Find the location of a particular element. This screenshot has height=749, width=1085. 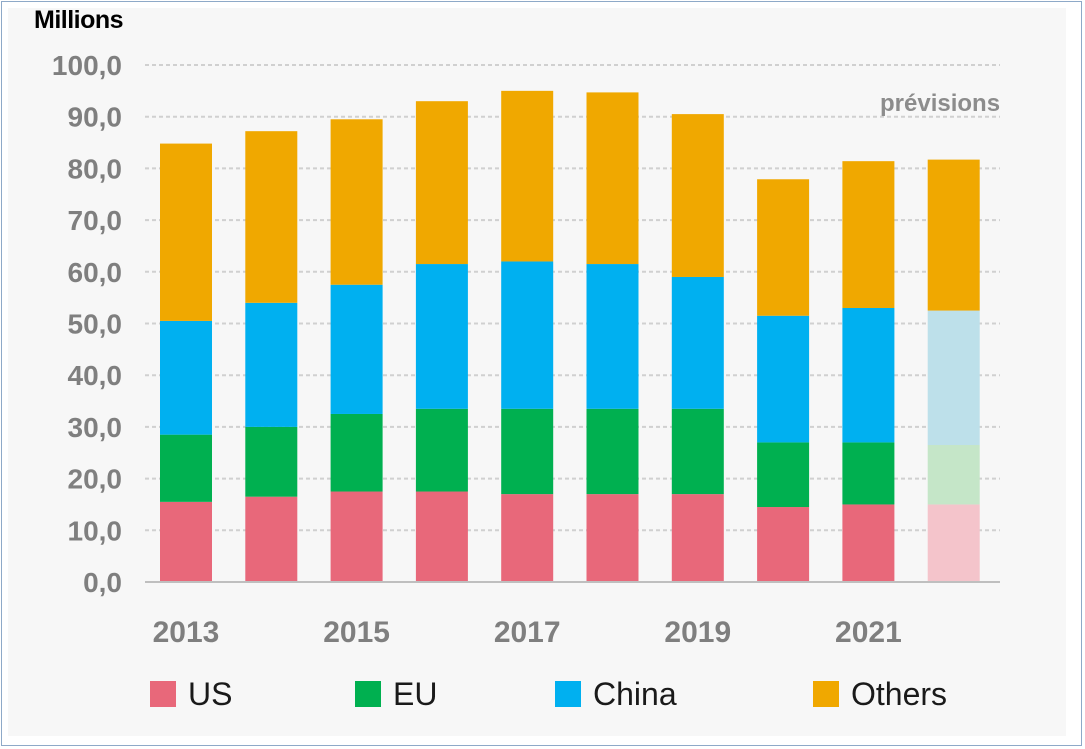

bar-segment-us-2019 is located at coordinates (697, 538).